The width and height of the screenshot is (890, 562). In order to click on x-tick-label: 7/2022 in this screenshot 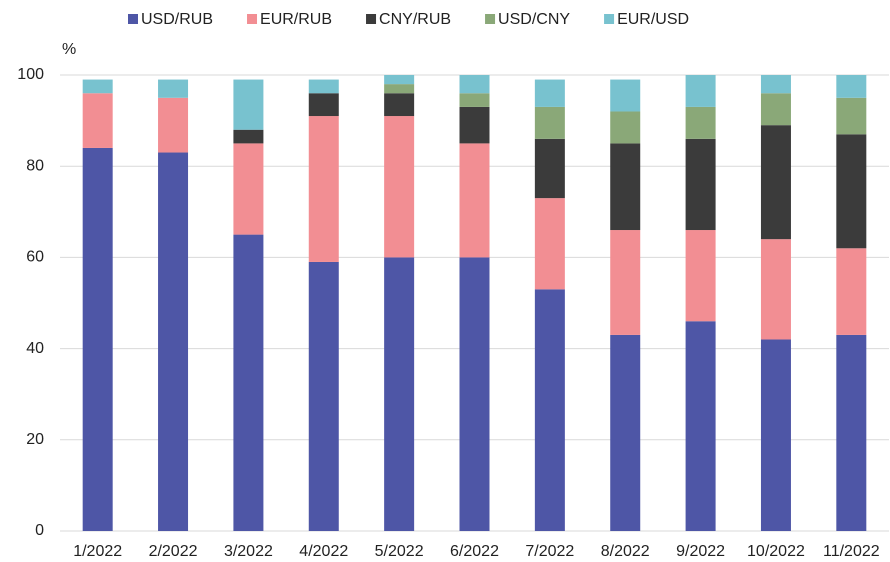, I will do `click(549, 551)`.